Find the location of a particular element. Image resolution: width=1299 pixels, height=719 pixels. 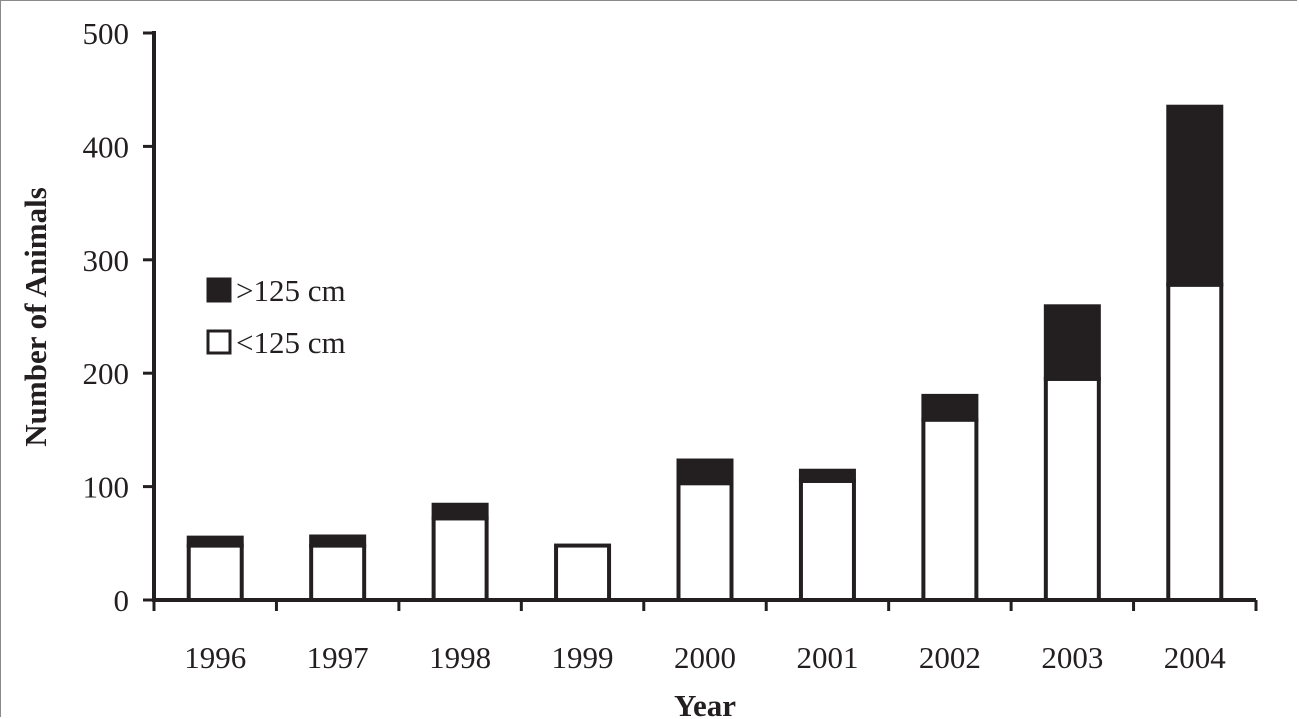

bar-2003-small is located at coordinates (1072, 489).